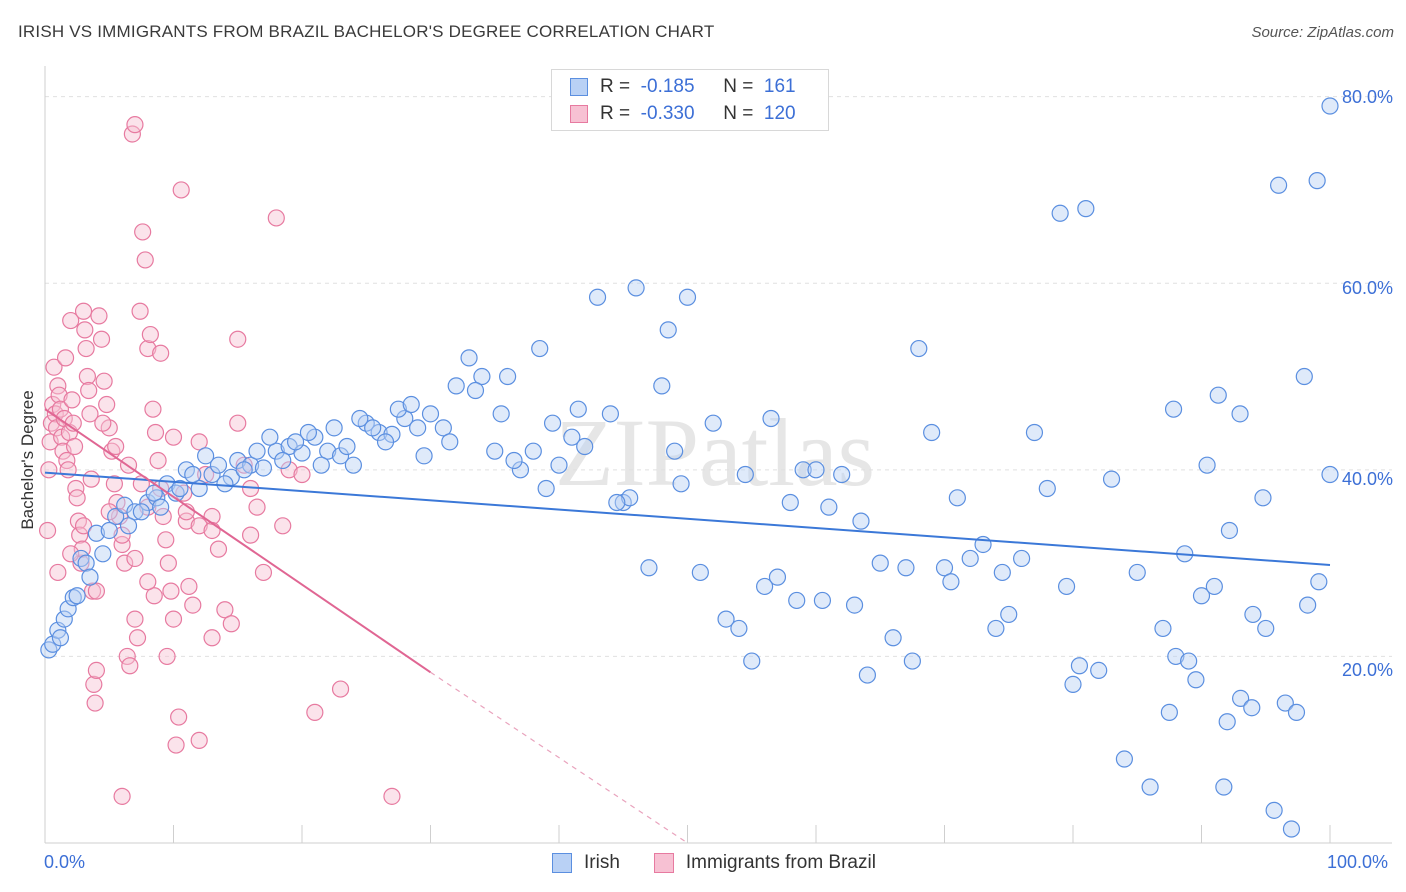  What do you see at coordinates (1367, 479) in the screenshot?
I see `y-tick-40: 40.0%` at bounding box center [1367, 479].